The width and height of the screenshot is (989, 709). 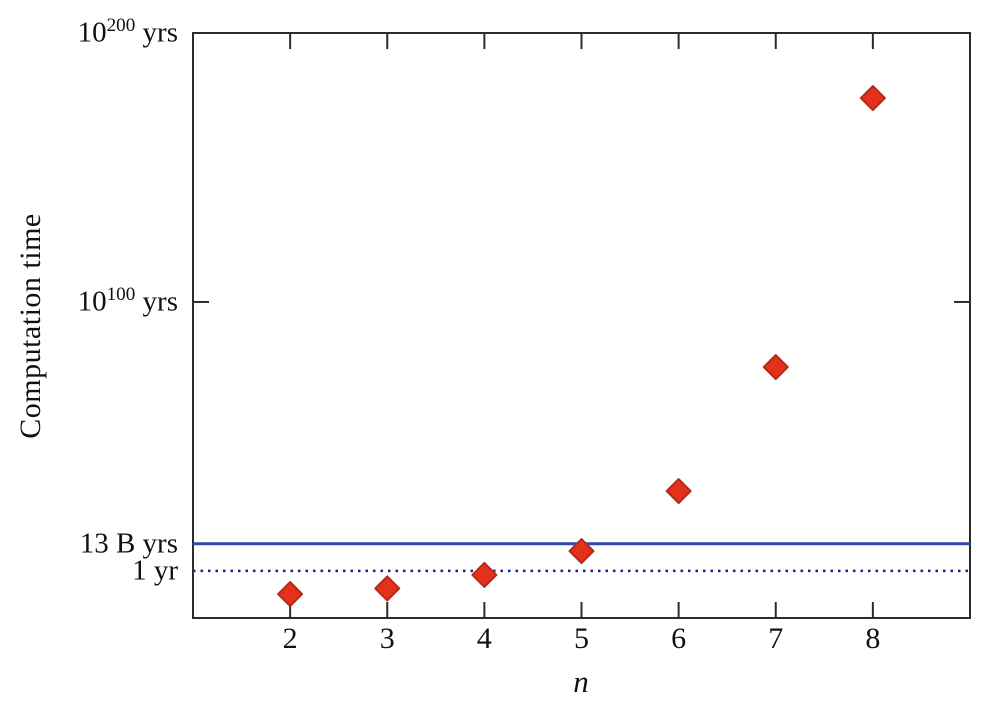 I want to click on y-tick-label: 10100 yrs, so click(x=127, y=300).